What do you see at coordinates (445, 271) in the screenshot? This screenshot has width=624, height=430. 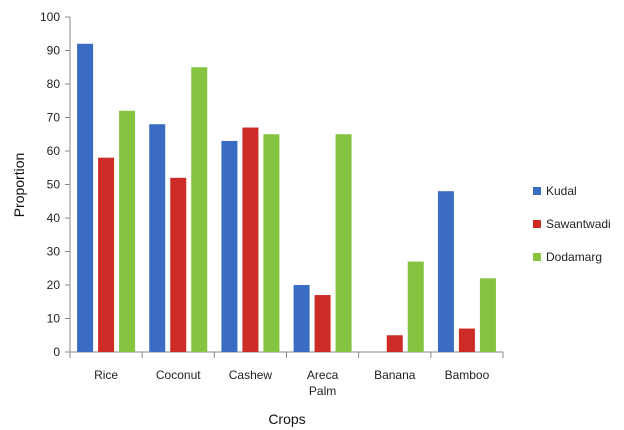 I see `bar-kudal-bamboo` at bounding box center [445, 271].